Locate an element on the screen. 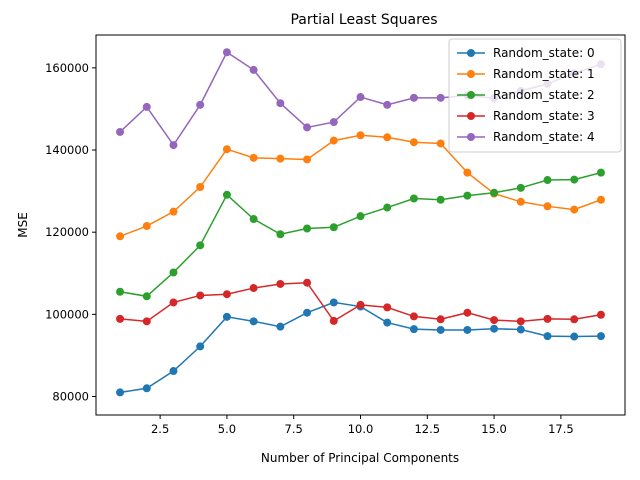  x-tick-label: 17.5 is located at coordinates (561, 429).